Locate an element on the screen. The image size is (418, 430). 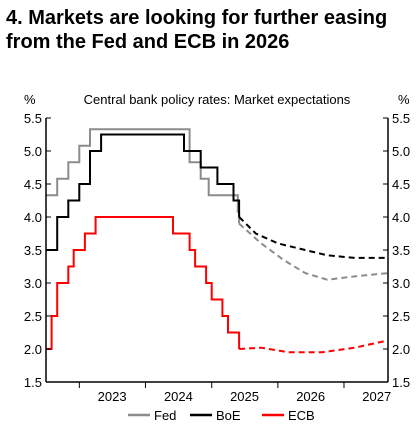
x-tick-label: 2026 is located at coordinates (310, 396).